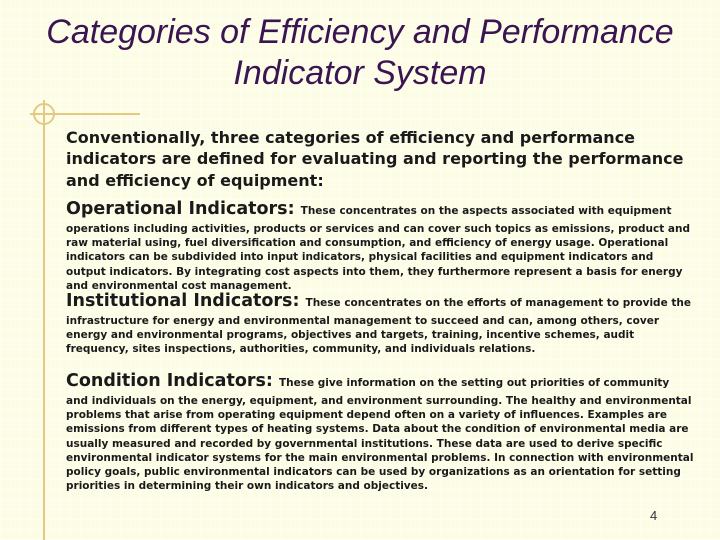 The width and height of the screenshot is (720, 540). I want to click on condition-indicators-heading: Condition Indicators, so click(166, 381).